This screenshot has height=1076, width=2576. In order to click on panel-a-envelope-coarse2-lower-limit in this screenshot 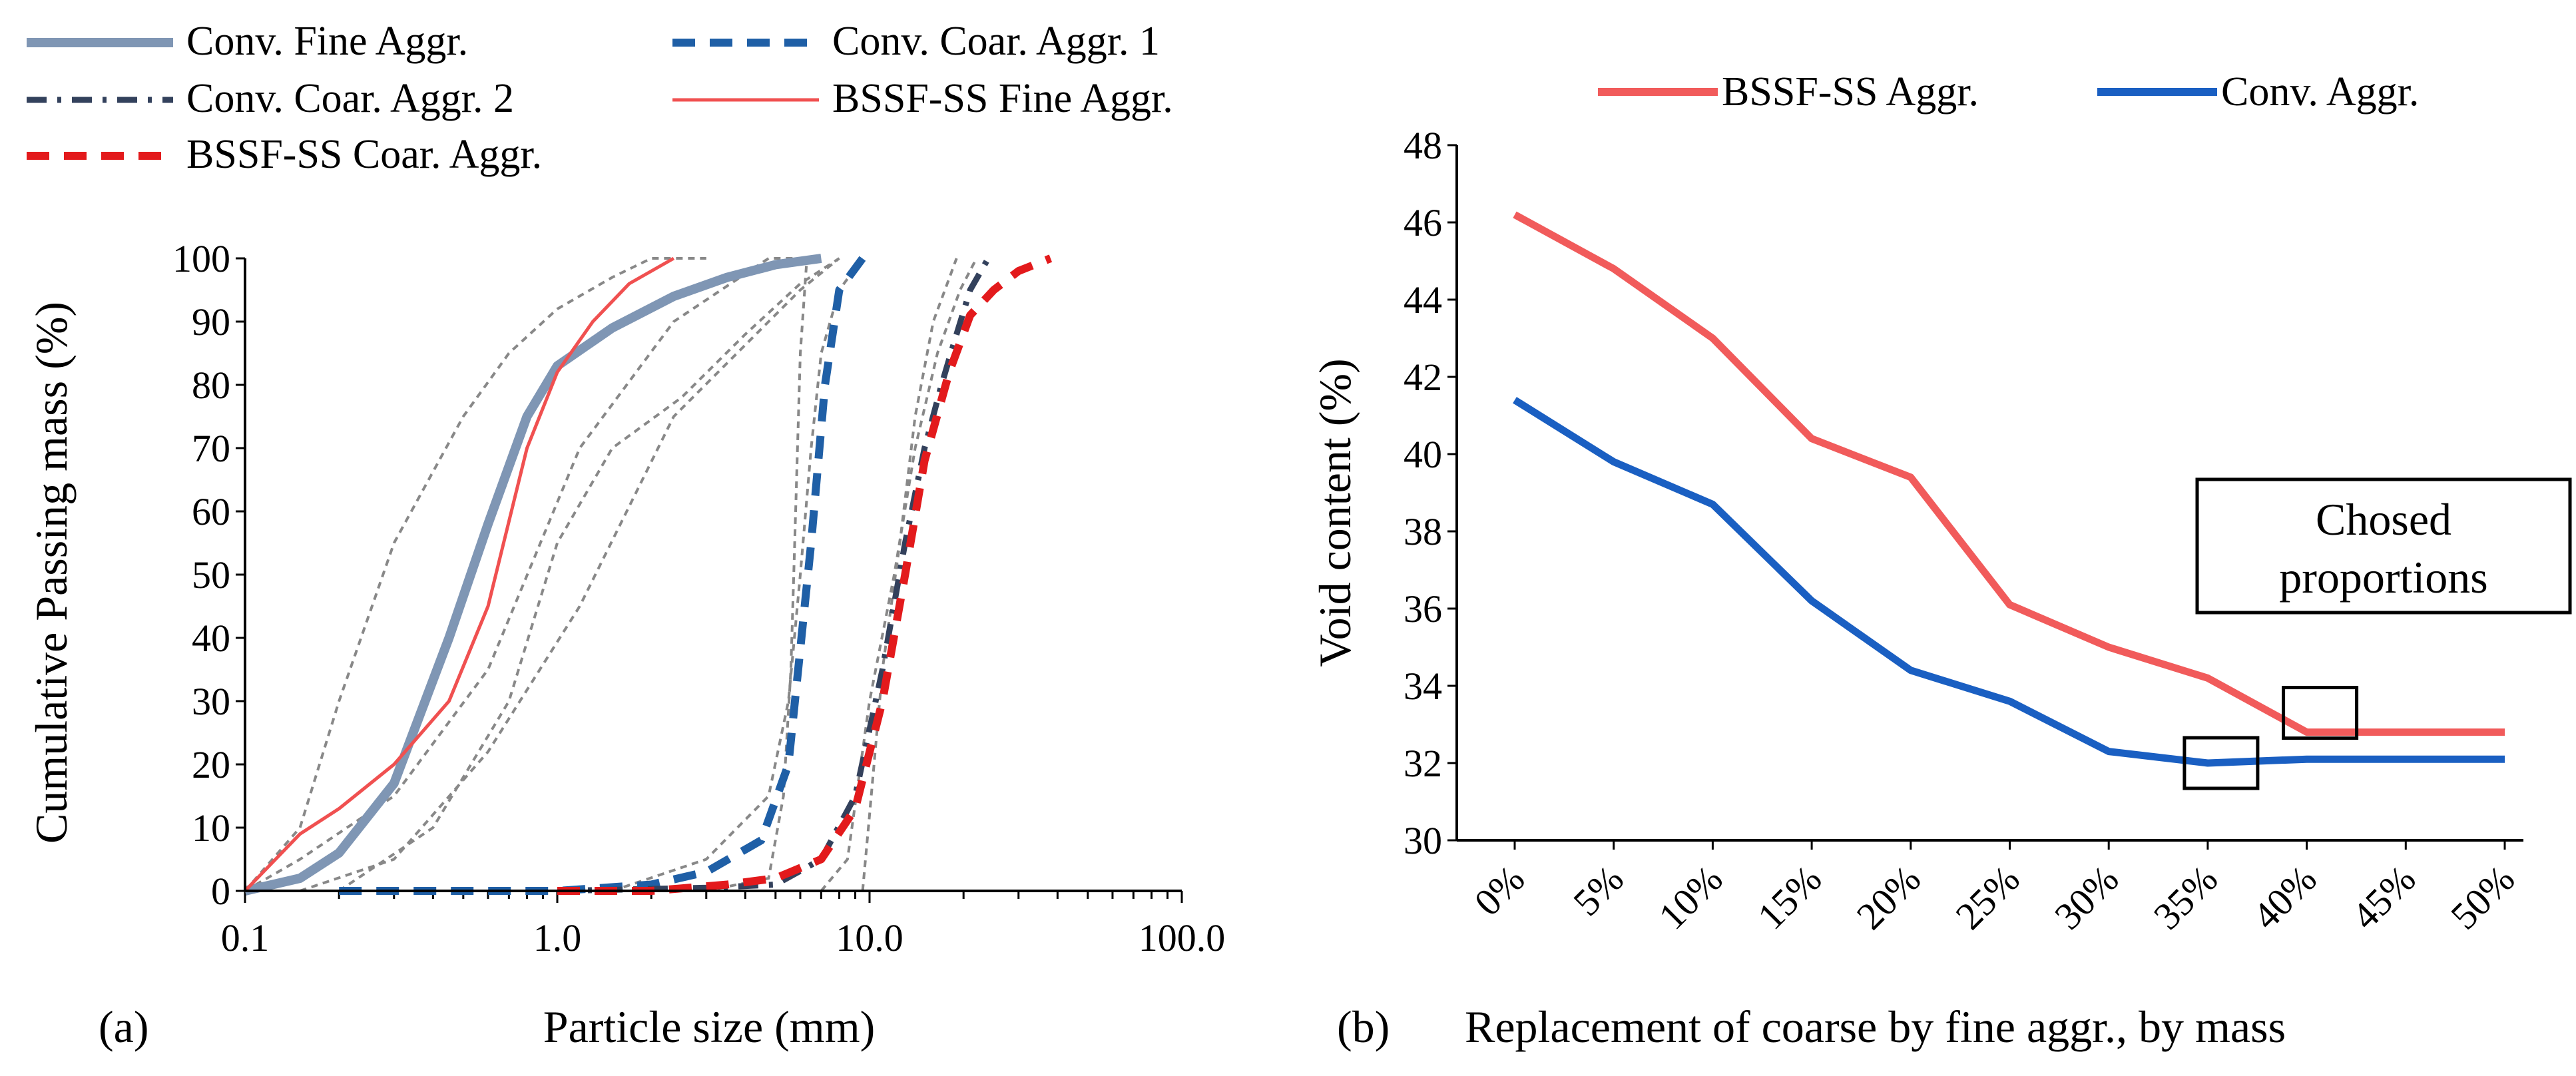, I will do `click(910, 575)`.